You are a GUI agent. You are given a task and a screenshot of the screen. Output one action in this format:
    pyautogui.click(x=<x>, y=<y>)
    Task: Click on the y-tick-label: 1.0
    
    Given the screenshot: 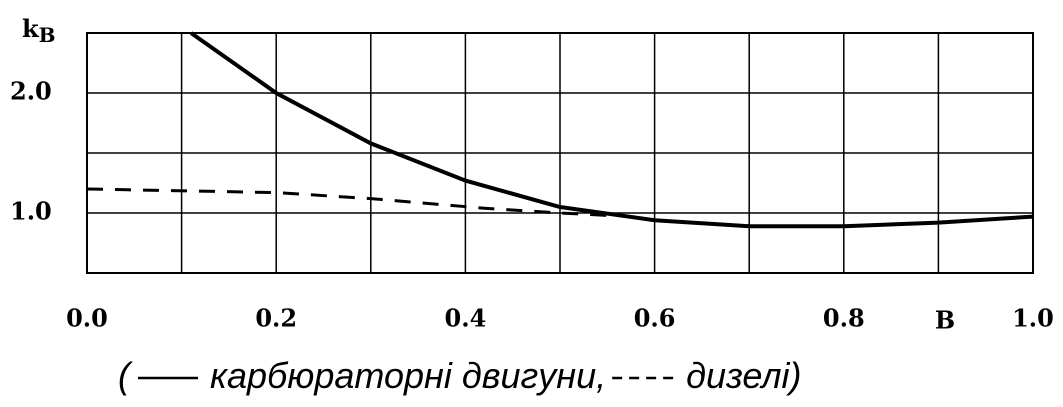 What is the action you would take?
    pyautogui.click(x=31, y=211)
    